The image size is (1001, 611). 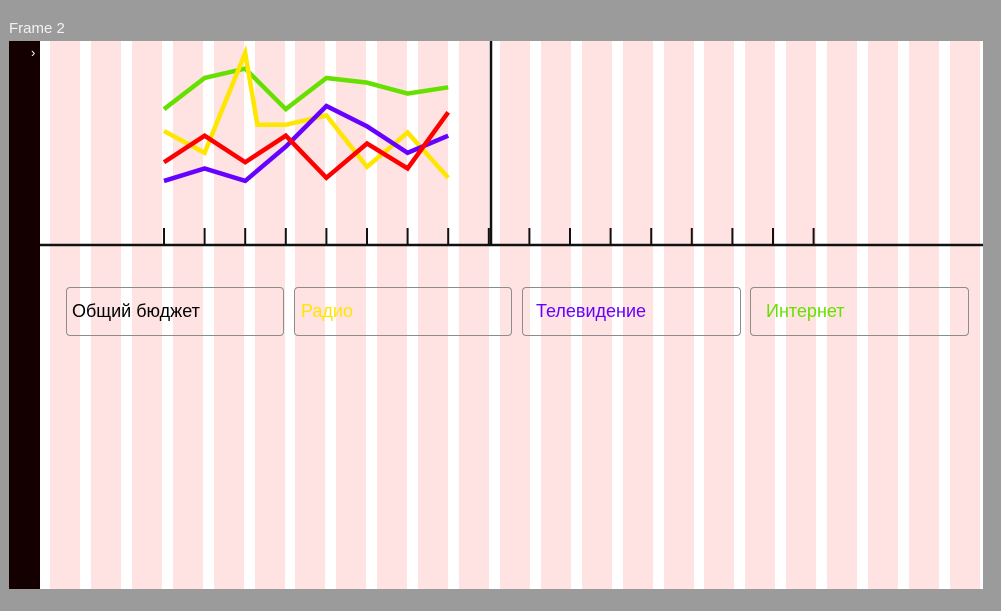 I want to click on legend-item-tv: Телевидение, so click(x=631, y=311).